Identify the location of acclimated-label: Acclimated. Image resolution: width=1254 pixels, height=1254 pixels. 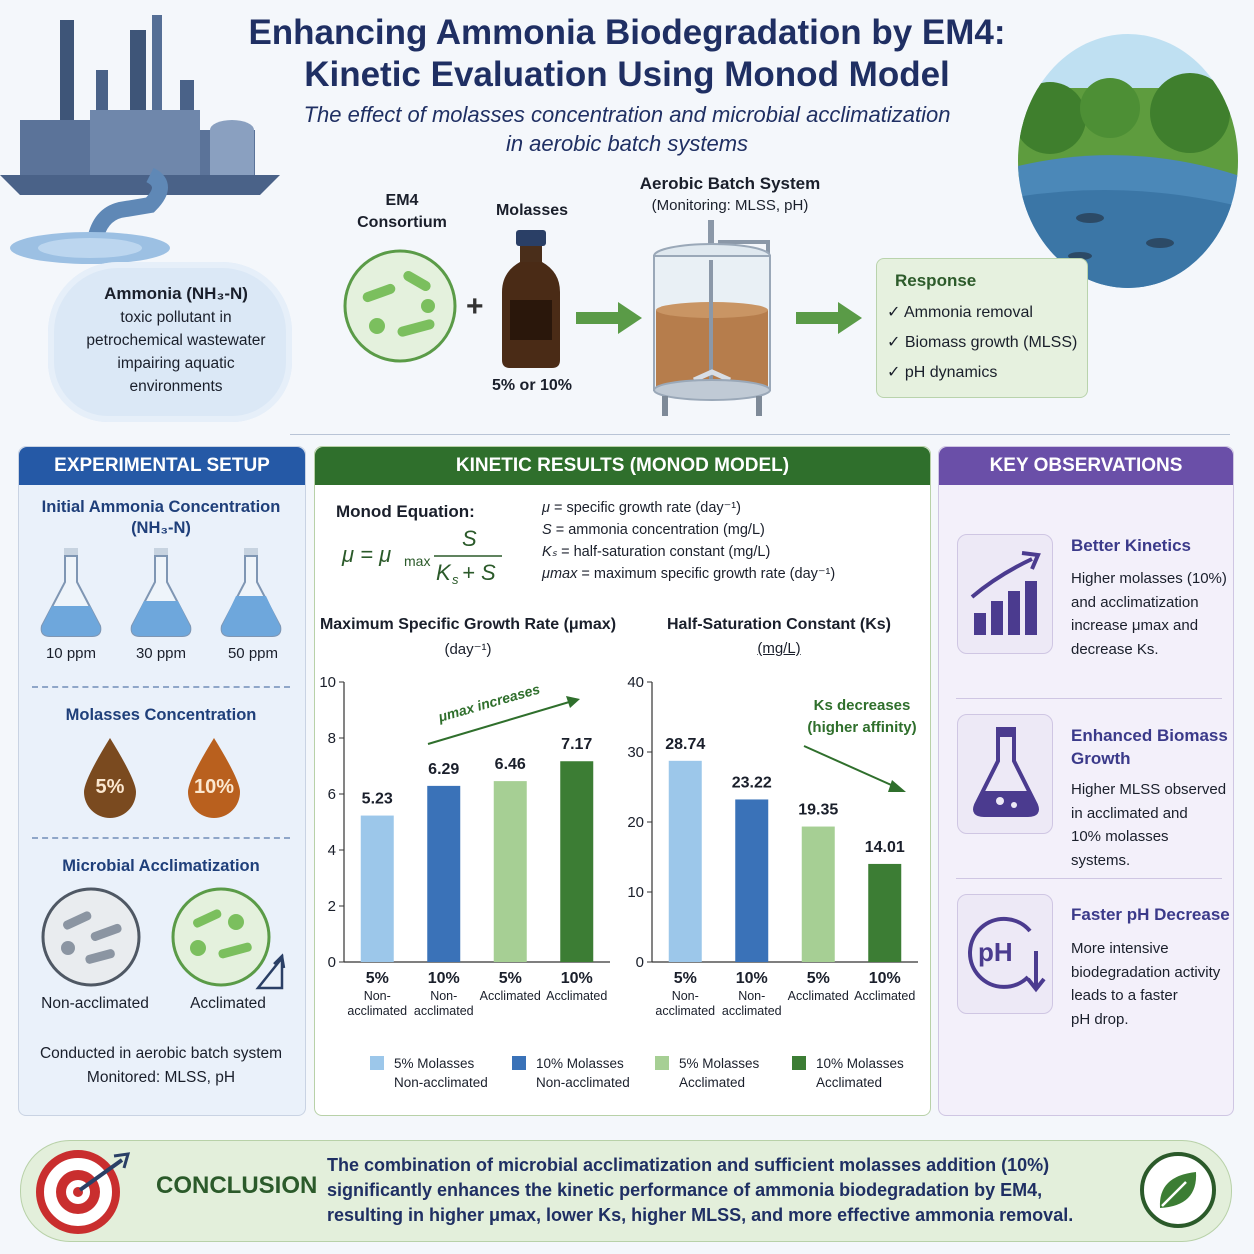
(228, 1003).